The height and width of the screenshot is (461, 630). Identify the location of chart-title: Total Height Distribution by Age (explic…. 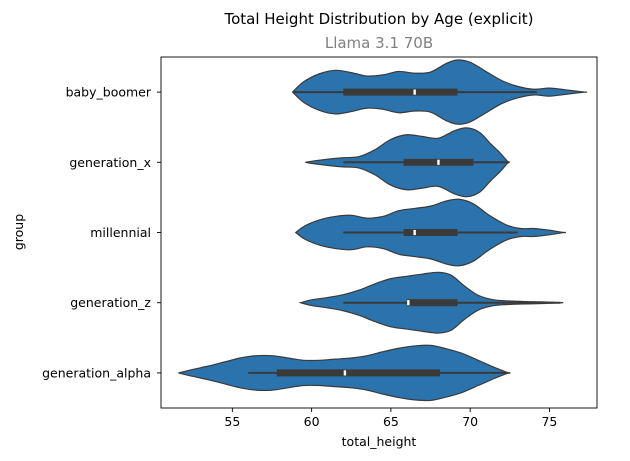
(378, 19).